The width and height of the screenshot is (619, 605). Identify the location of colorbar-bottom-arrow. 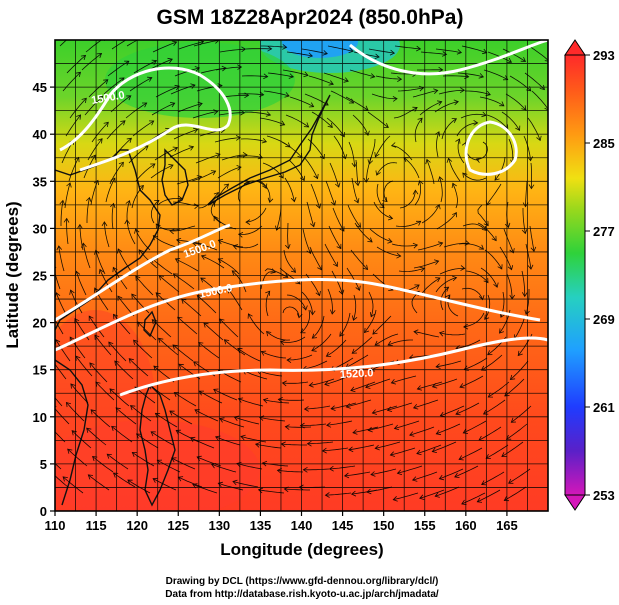
(575, 502).